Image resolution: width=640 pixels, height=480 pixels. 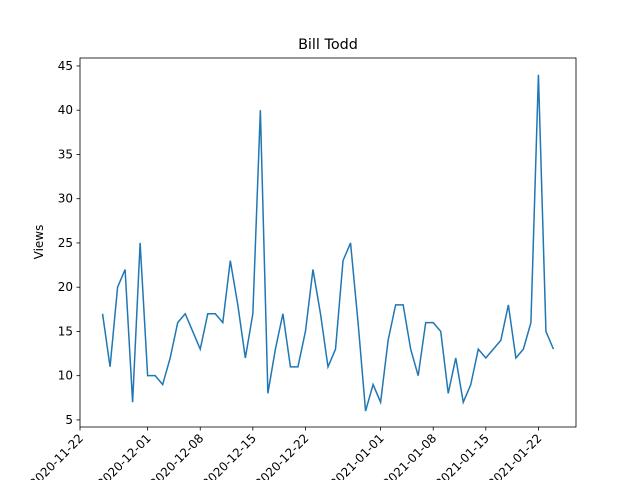 What do you see at coordinates (65, 199) in the screenshot?
I see `y-tick-label: 30` at bounding box center [65, 199].